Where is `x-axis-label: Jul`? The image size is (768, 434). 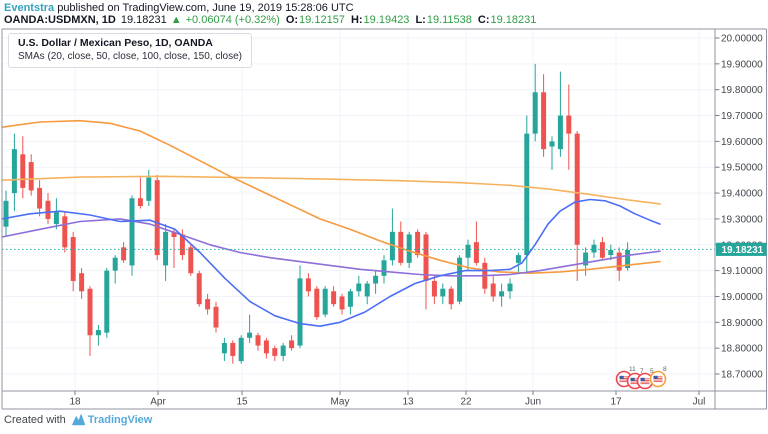
x-axis-label: Jul is located at coordinates (699, 402).